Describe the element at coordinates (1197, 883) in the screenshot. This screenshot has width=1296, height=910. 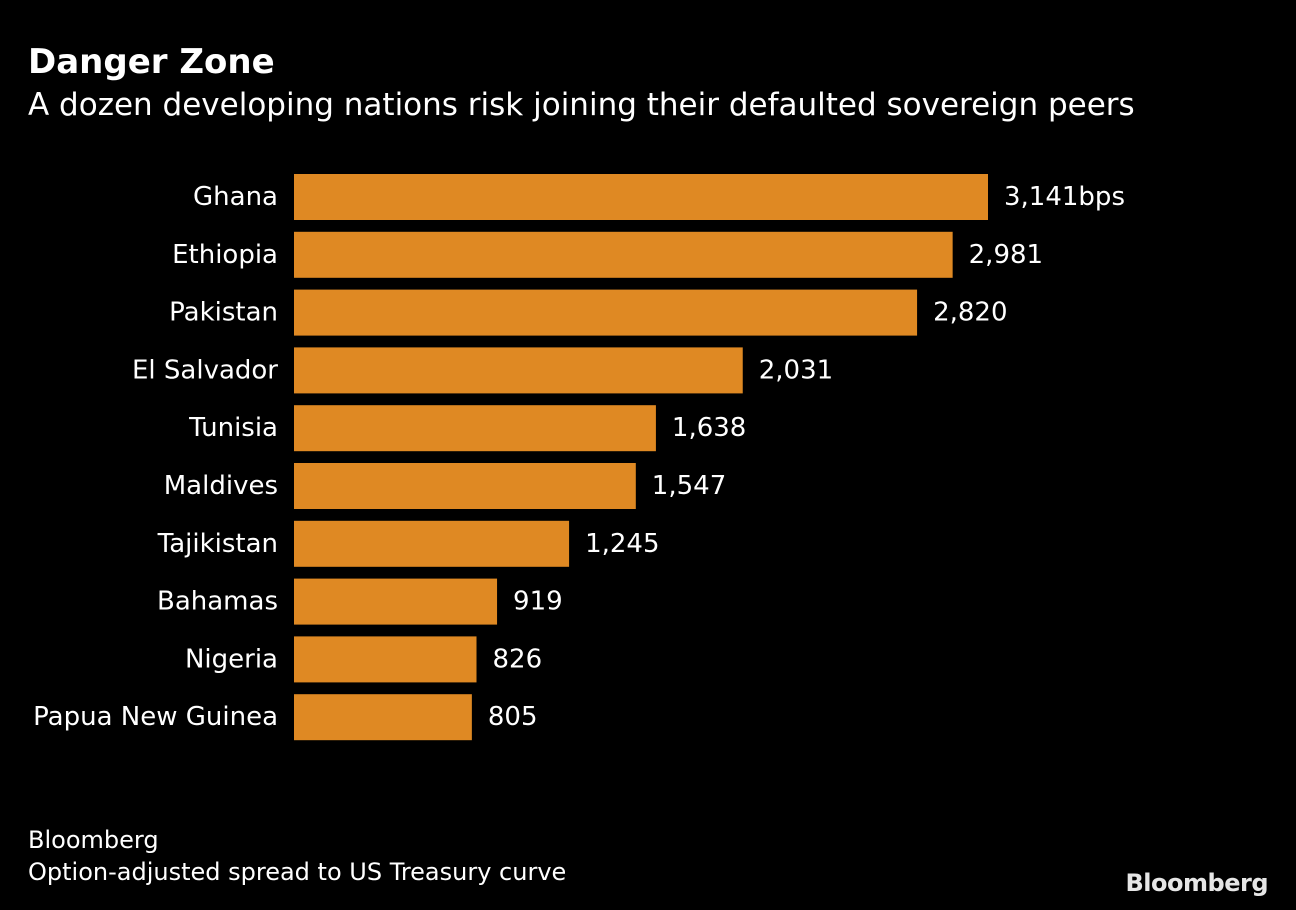
I see `bloomberg-logo: Bloomberg` at that location.